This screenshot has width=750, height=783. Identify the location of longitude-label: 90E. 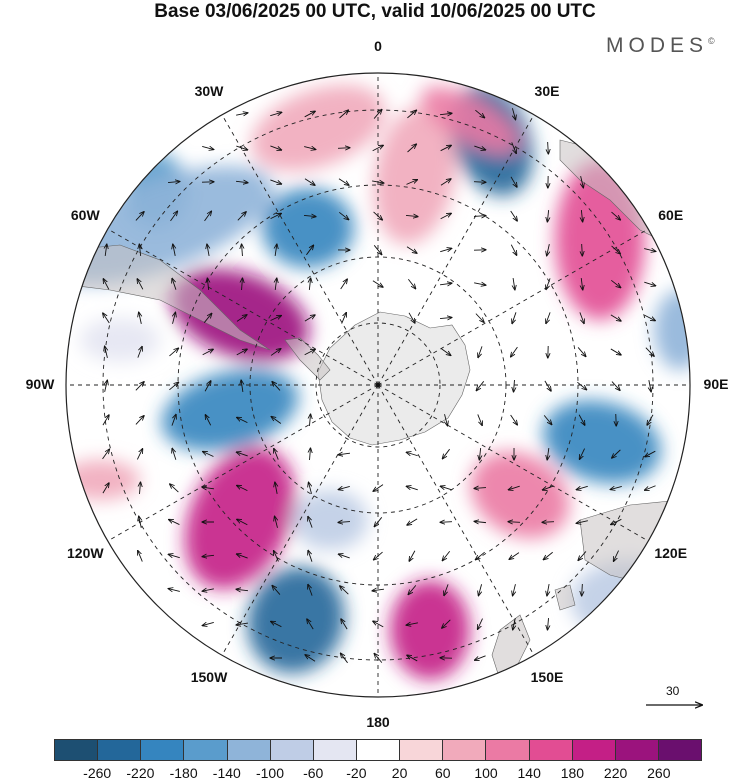
(716, 384).